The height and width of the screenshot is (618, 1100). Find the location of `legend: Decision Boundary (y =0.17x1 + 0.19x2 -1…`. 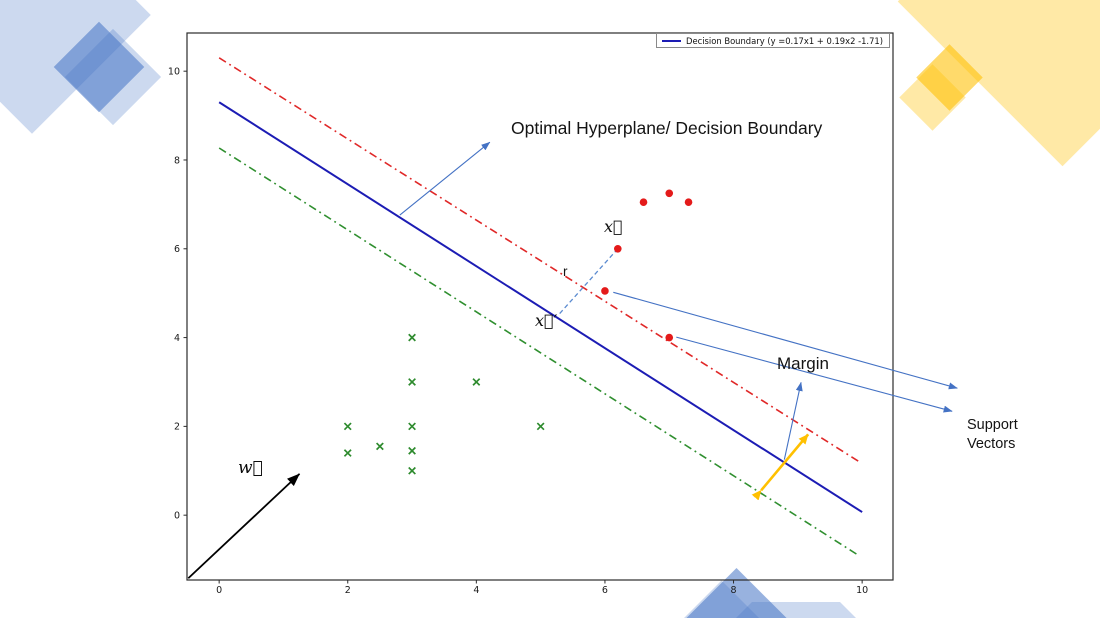

legend: Decision Boundary (y =0.17x1 + 0.19x2 -1… is located at coordinates (773, 40).